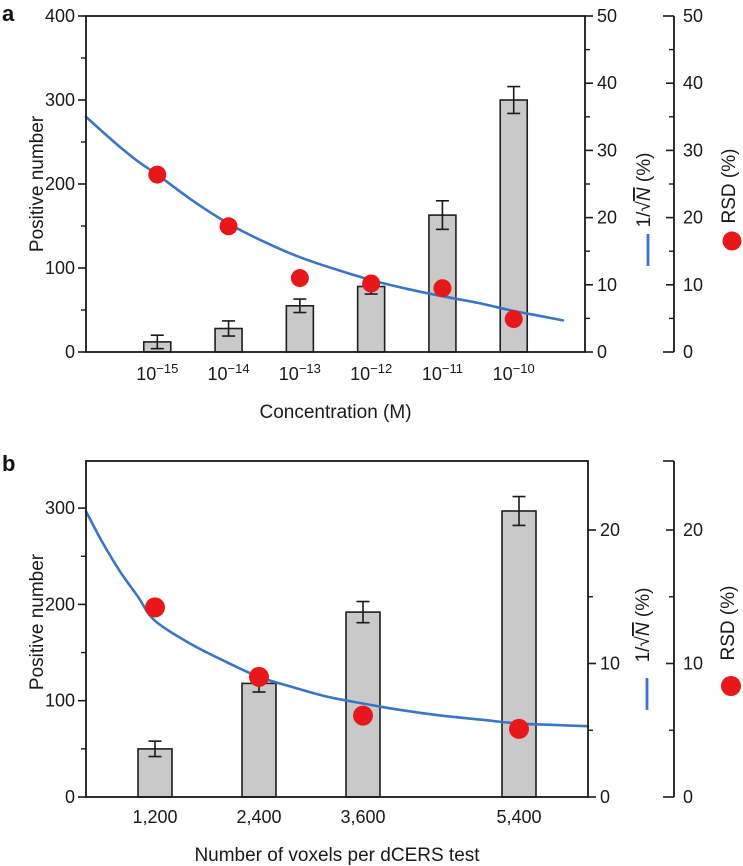 The image size is (743, 866). Describe the element at coordinates (335, 412) in the screenshot. I see `x-axis-title: Concentration (M)` at that location.